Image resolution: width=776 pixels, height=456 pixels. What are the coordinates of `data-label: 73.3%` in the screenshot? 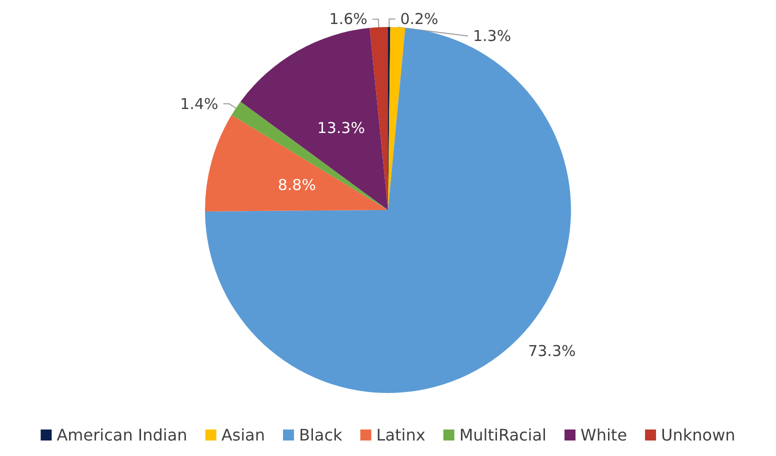 It's located at (552, 351).